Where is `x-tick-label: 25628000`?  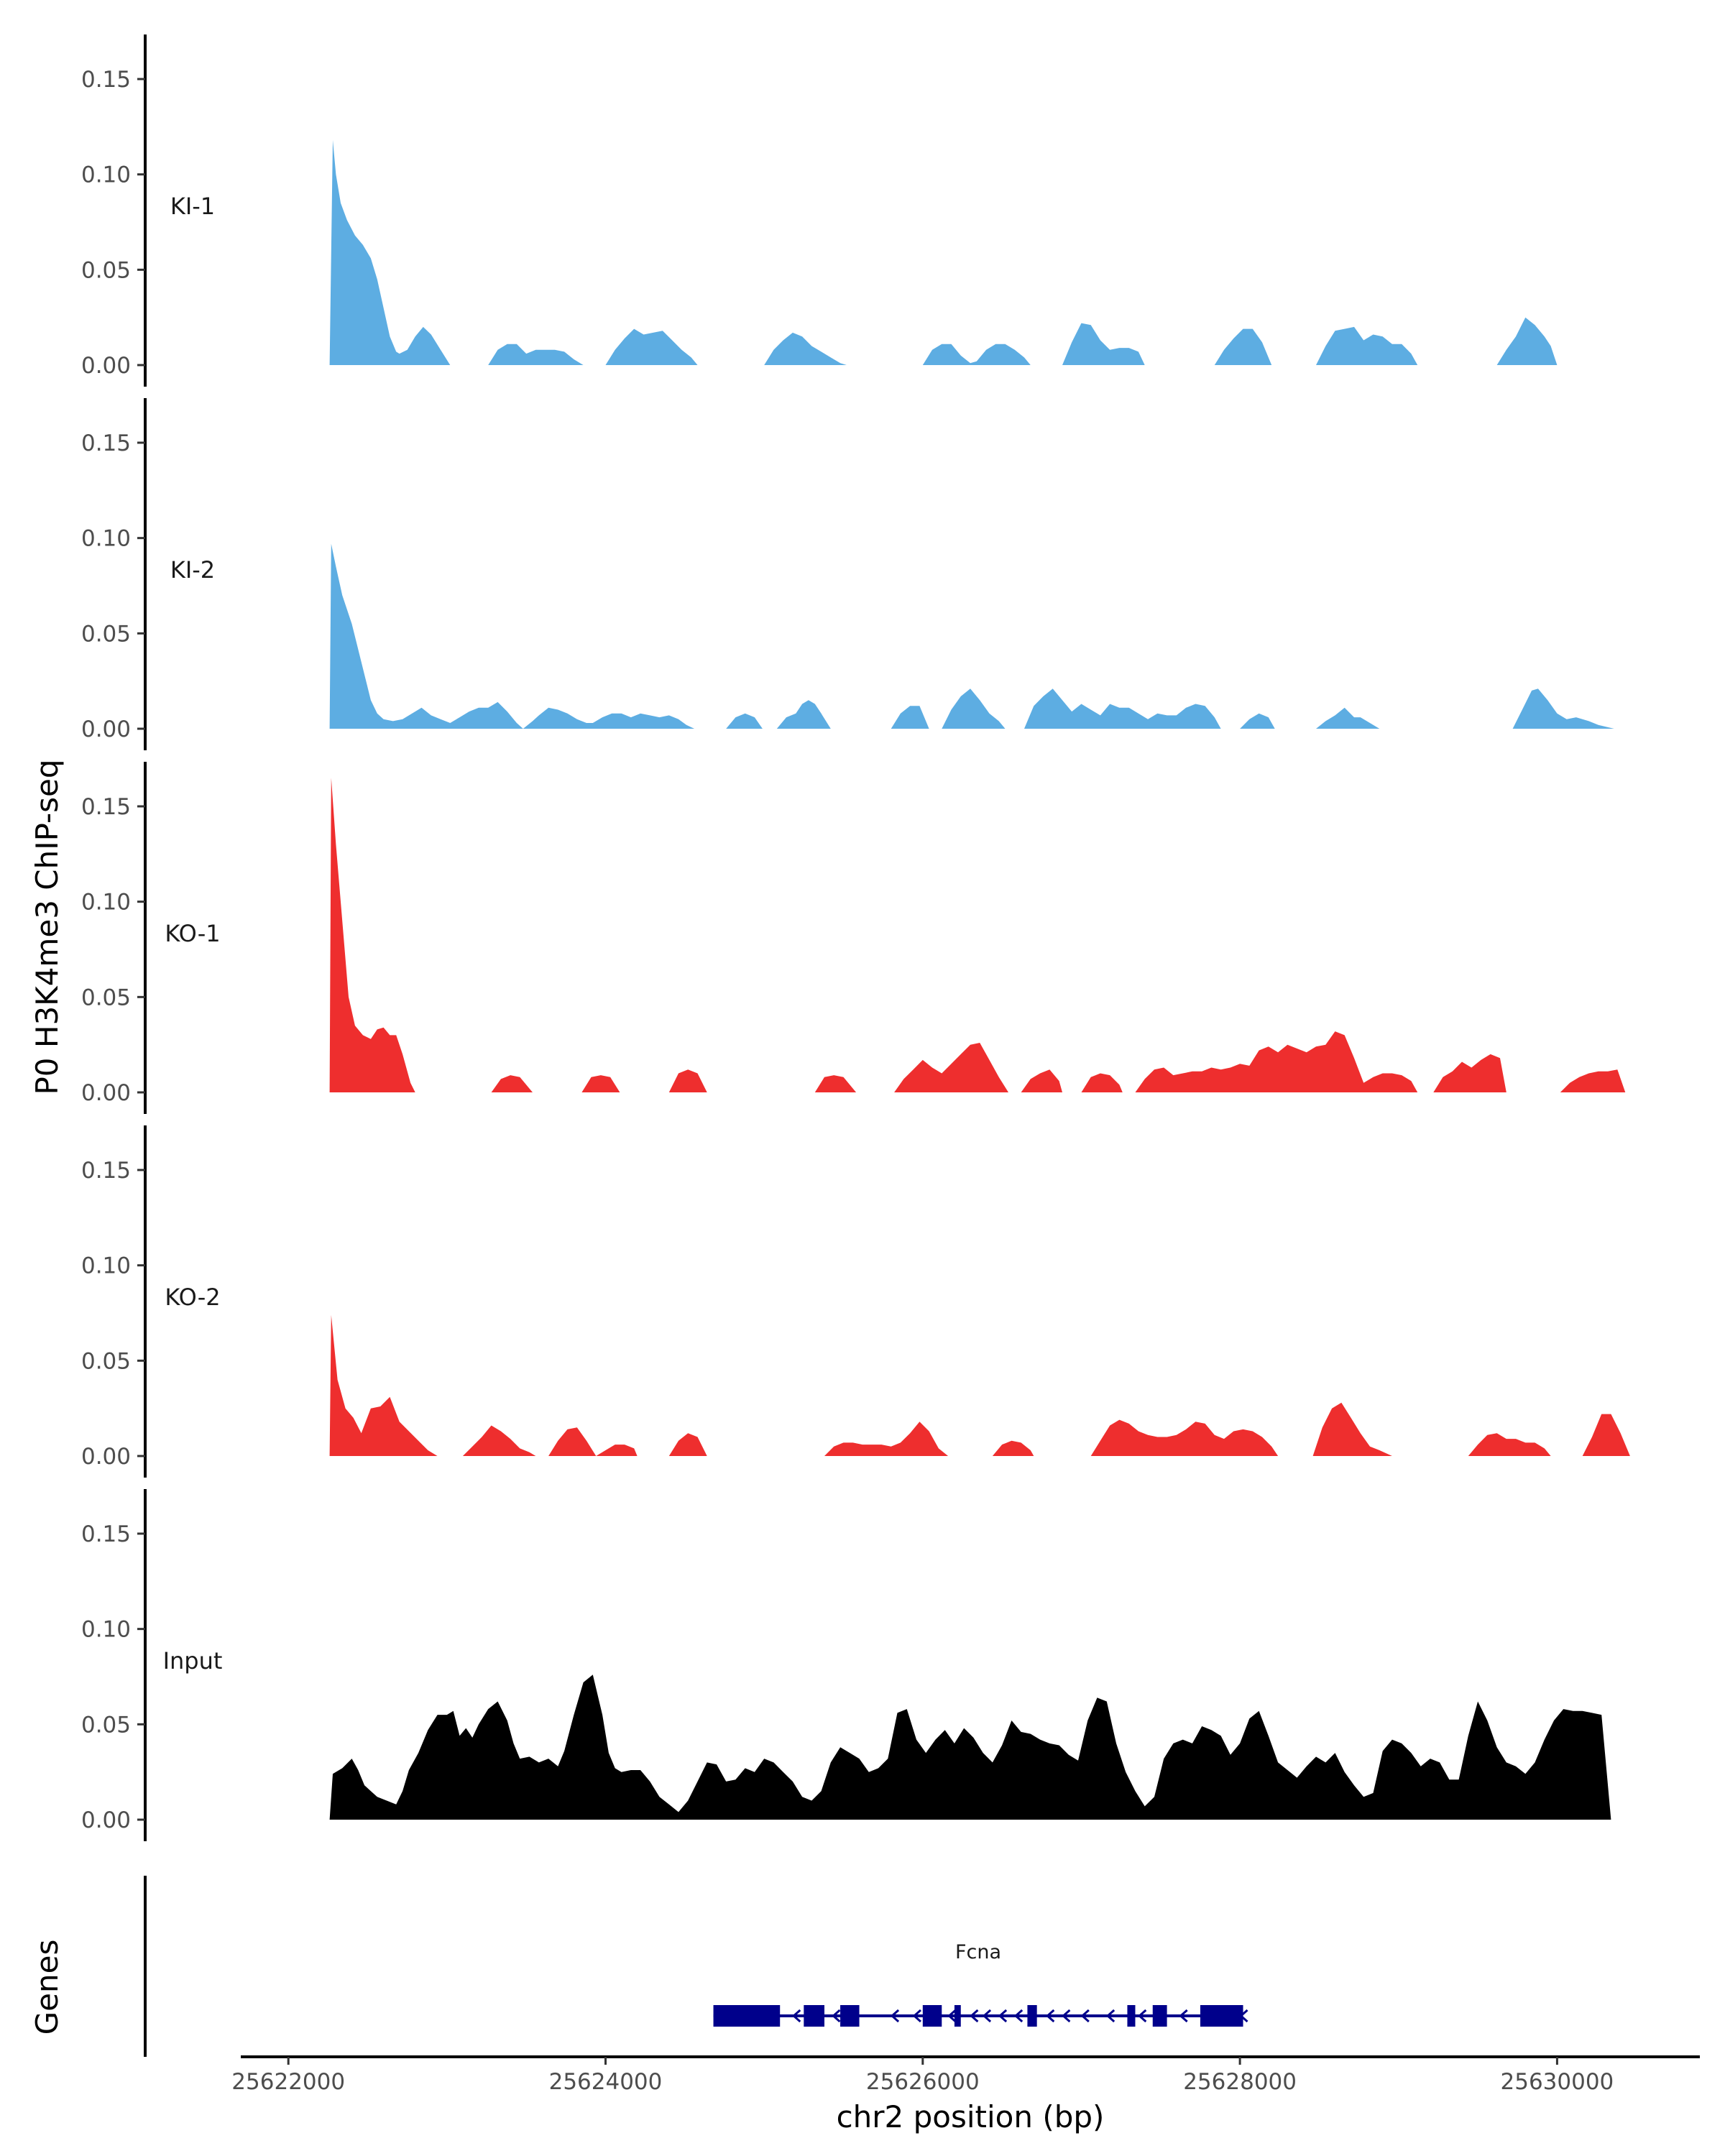
x-tick-label: 25628000 is located at coordinates (1240, 2082).